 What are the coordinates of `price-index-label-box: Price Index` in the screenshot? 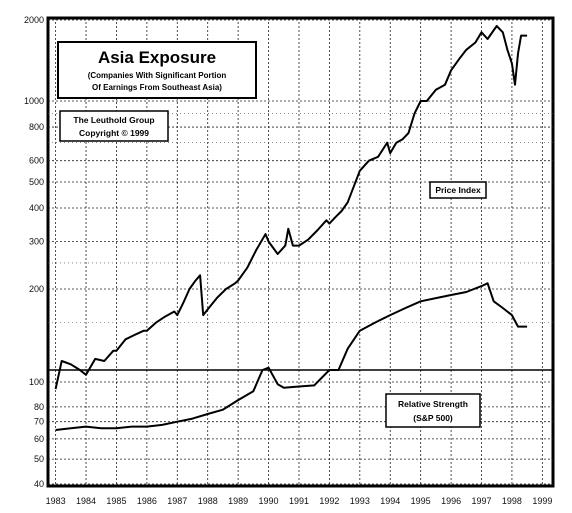 It's located at (458, 190).